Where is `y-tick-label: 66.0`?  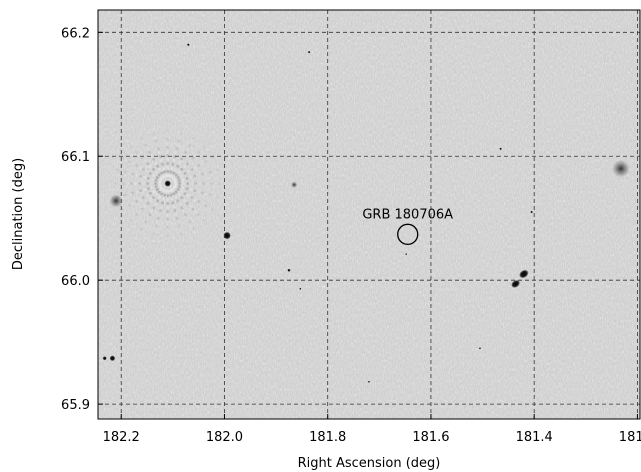 y-tick-label: 66.0 is located at coordinates (75, 281).